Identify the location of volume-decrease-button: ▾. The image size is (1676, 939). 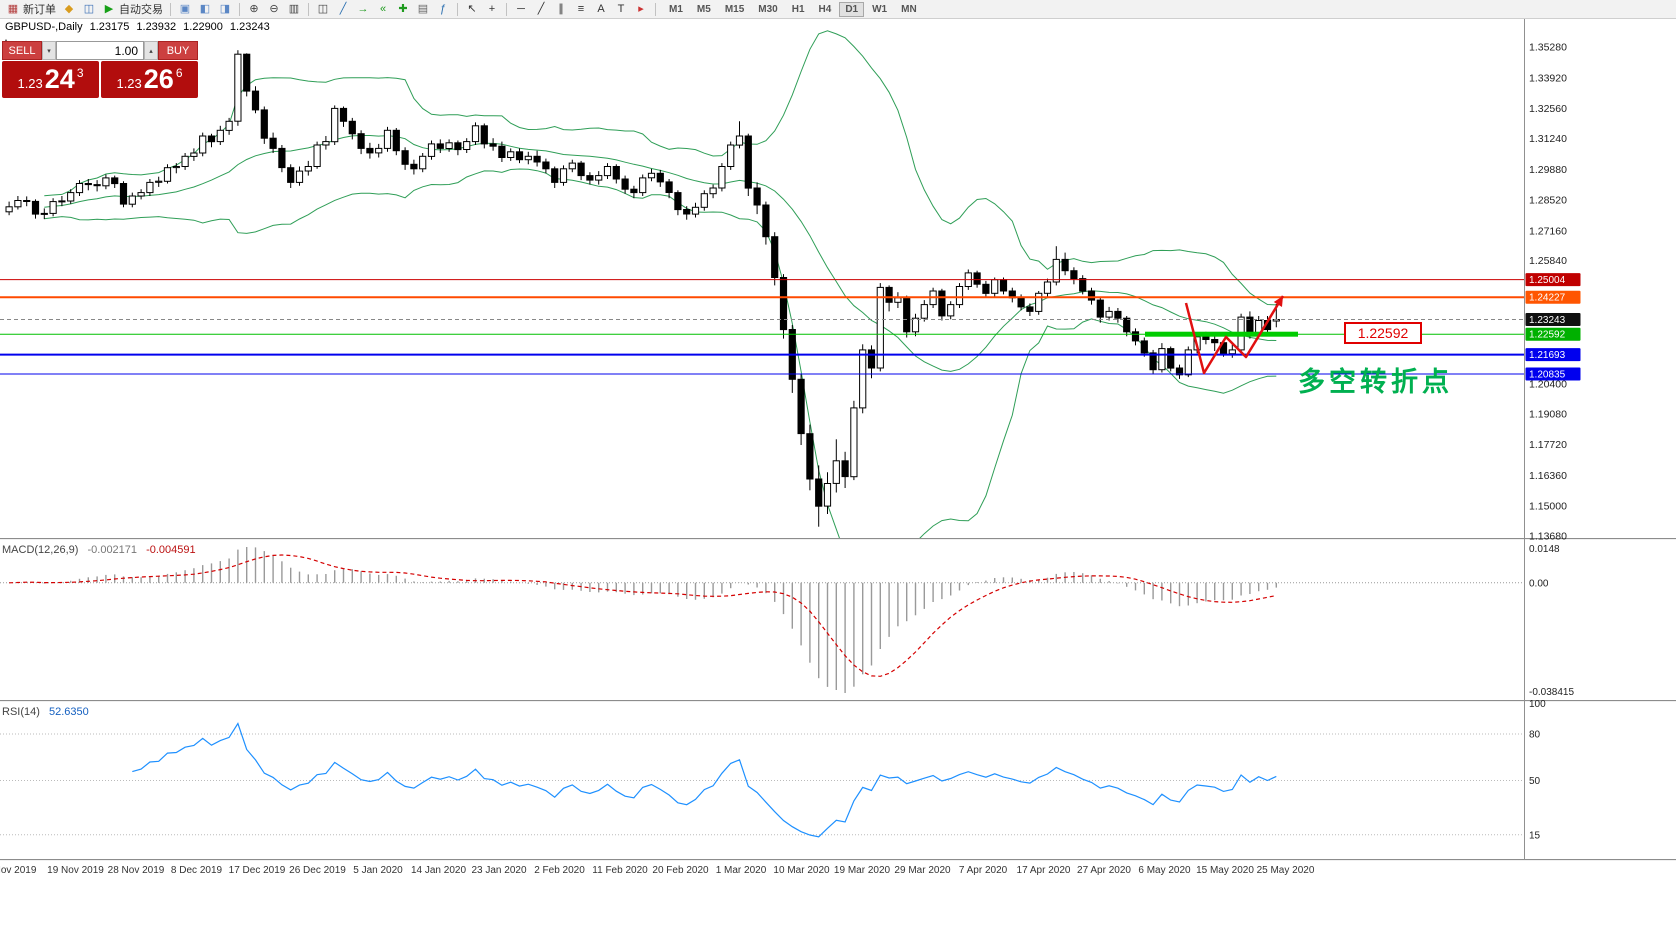
(49, 50).